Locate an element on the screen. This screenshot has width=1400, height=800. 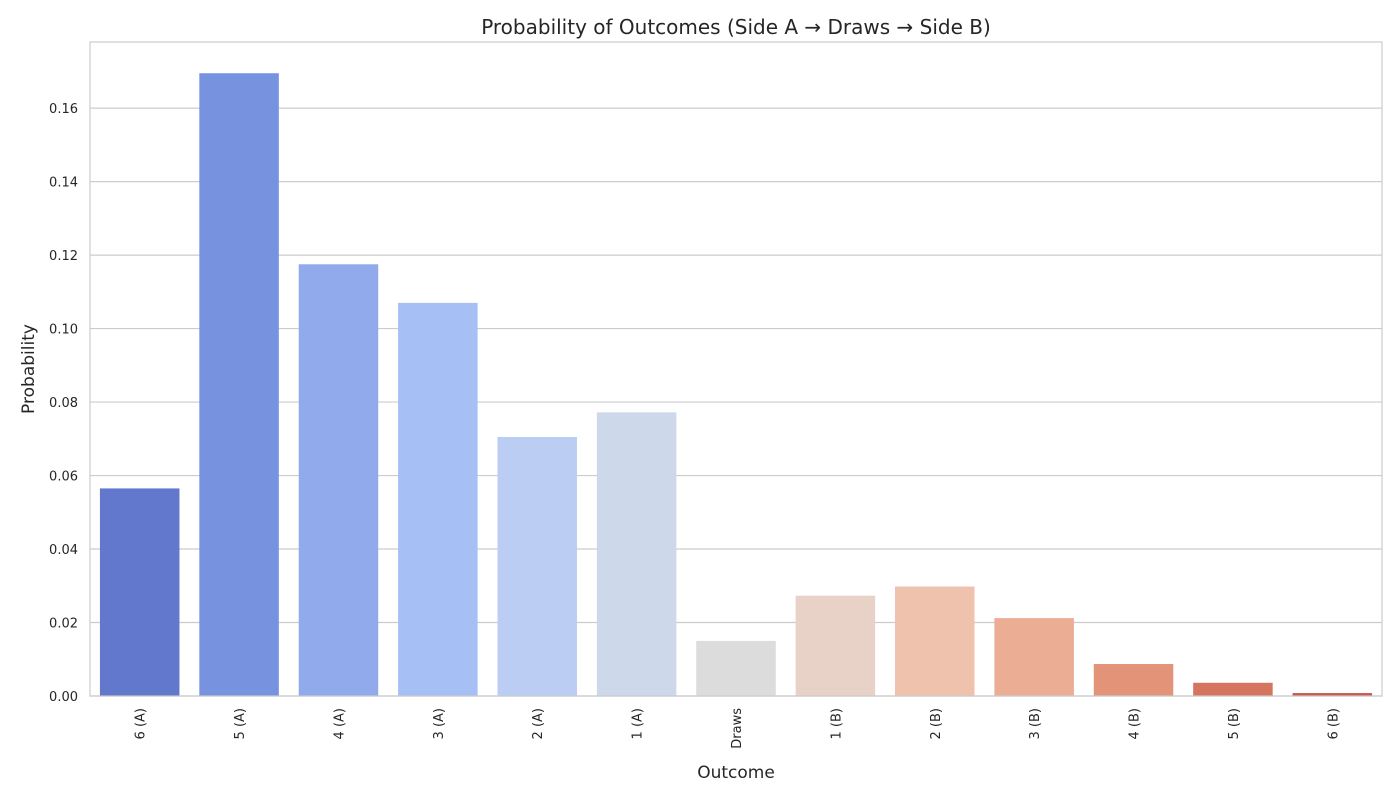
x-tick-label: 6 (B) is located at coordinates (1333, 723).